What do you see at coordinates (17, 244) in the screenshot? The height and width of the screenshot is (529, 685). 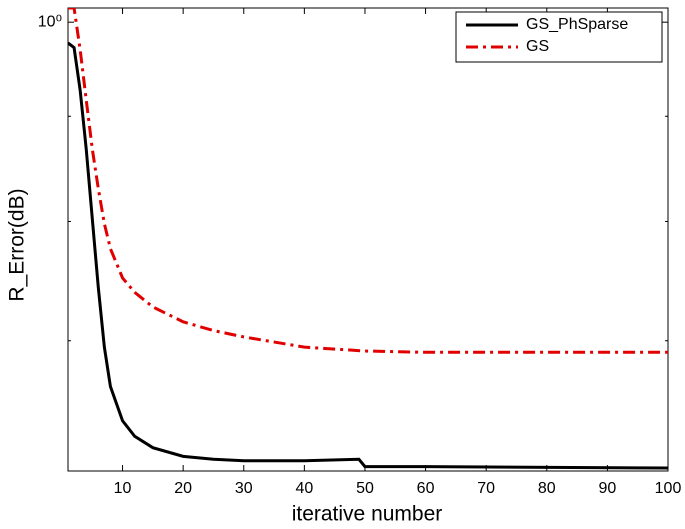 I see `y-axis-label: R_Error(dB)` at bounding box center [17, 244].